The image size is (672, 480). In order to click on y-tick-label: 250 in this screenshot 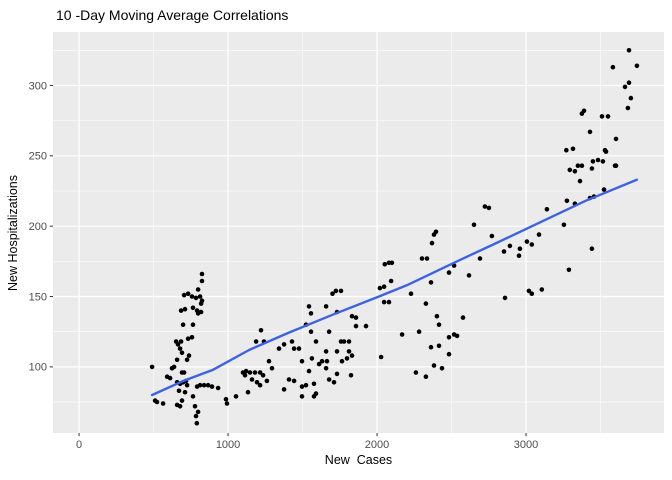, I will do `click(38, 157)`.